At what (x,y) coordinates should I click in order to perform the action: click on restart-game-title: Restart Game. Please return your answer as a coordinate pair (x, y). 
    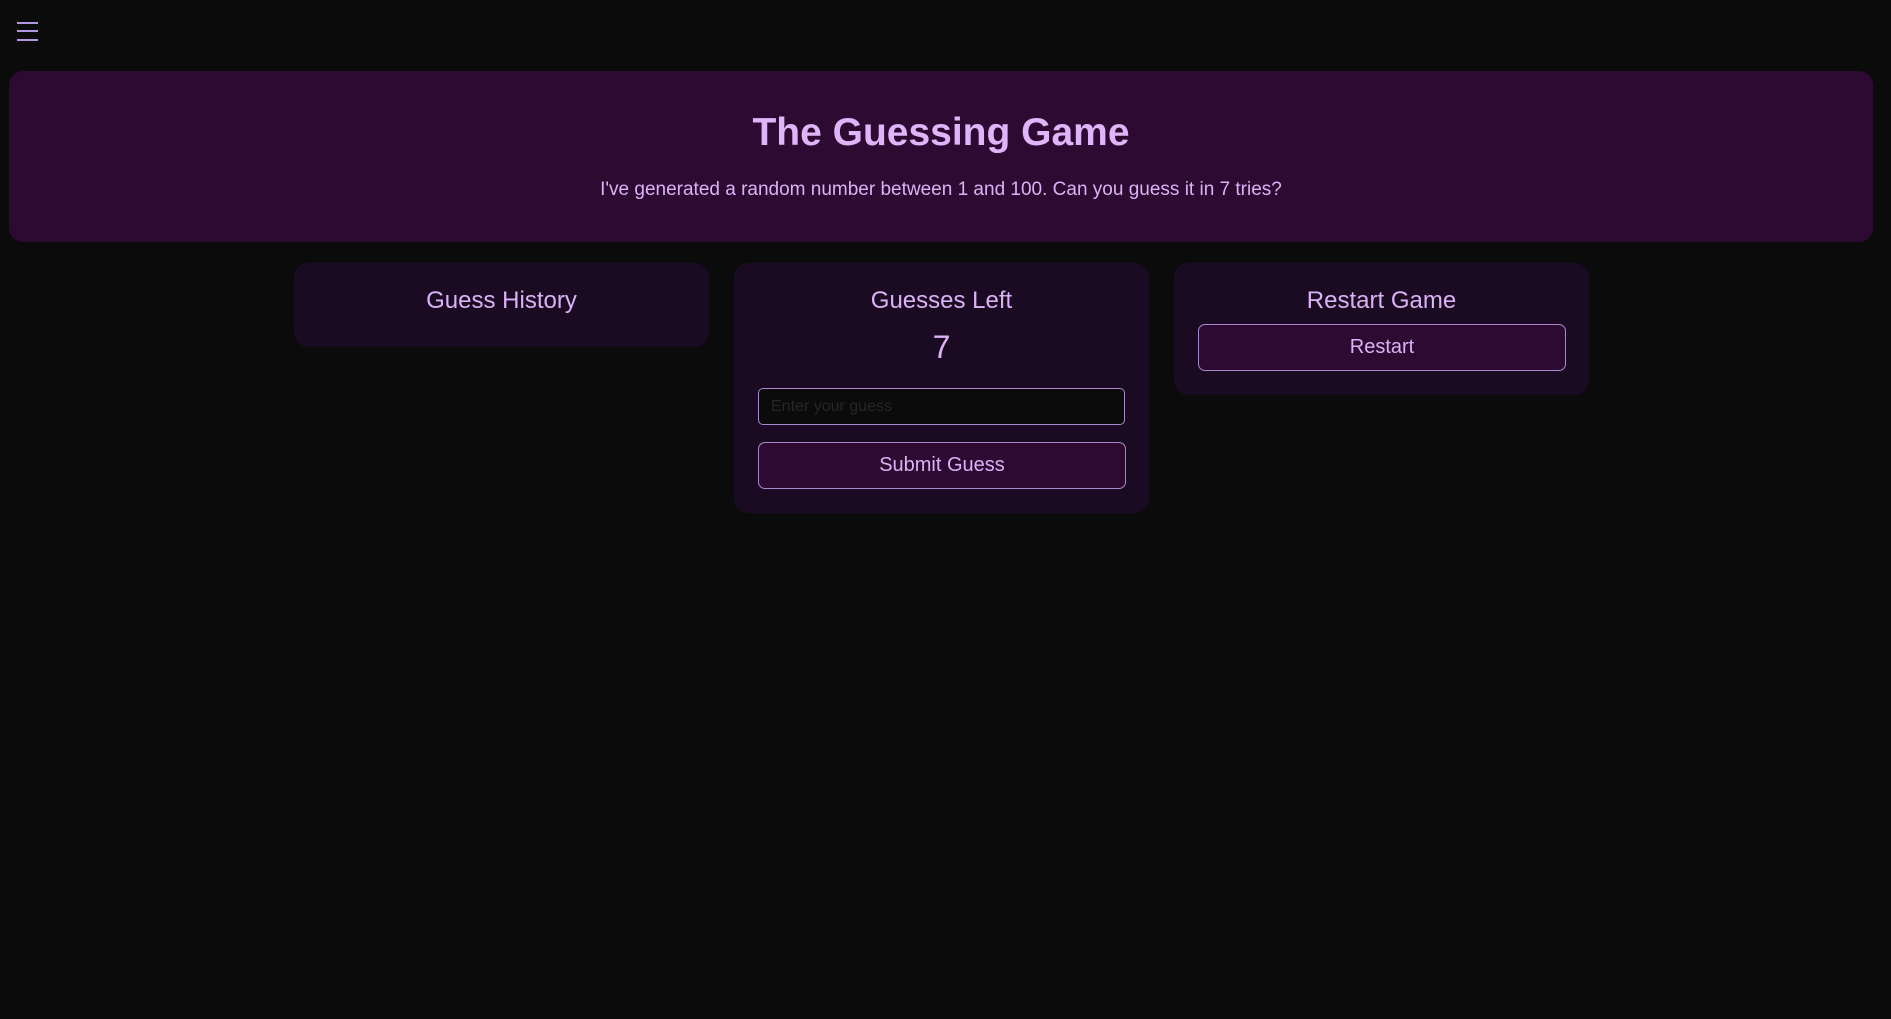
    Looking at the image, I should click on (1381, 300).